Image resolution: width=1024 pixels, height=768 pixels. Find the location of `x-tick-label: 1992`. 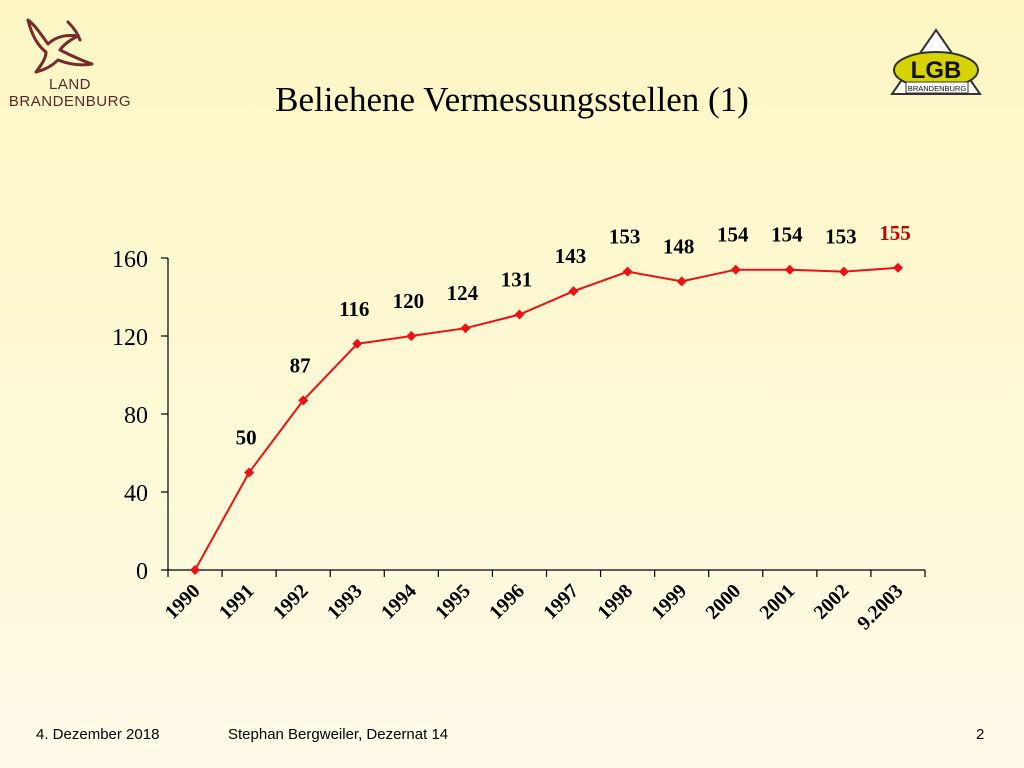

x-tick-label: 1992 is located at coordinates (291, 602).